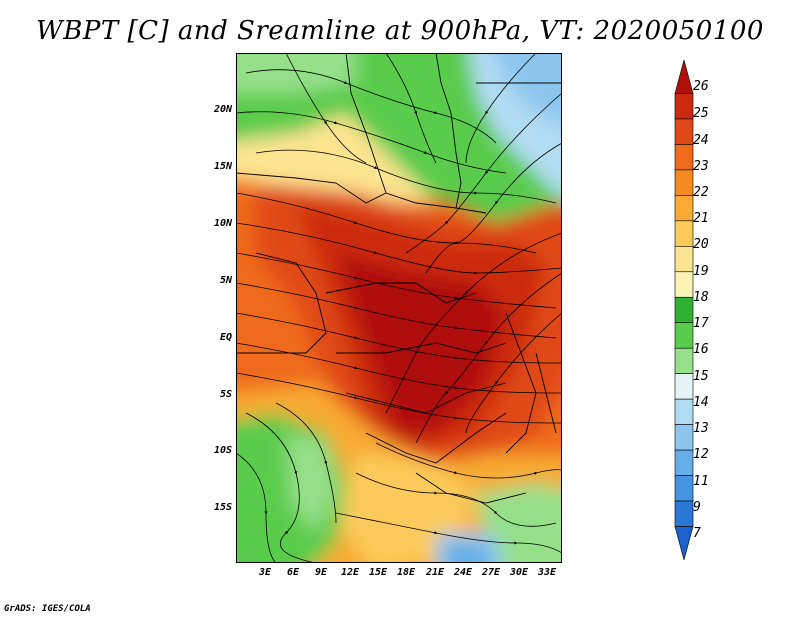 This screenshot has height=618, width=800. What do you see at coordinates (222, 223) in the screenshot?
I see `lat-label: 10N` at bounding box center [222, 223].